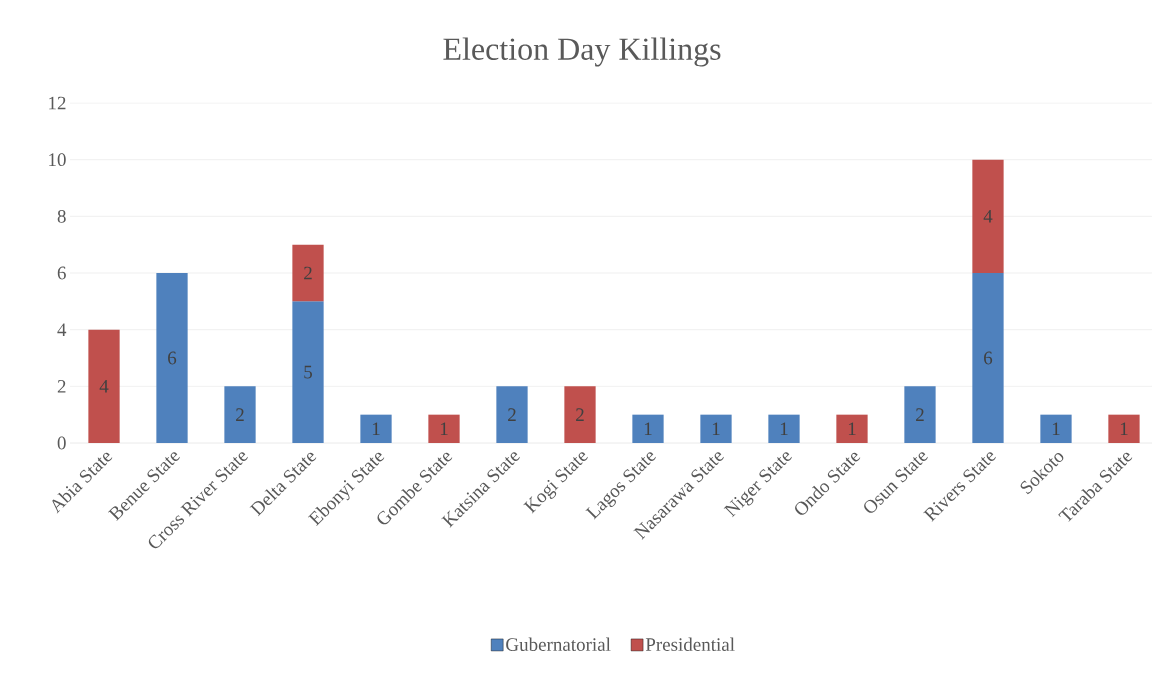 The image size is (1152, 675). I want to click on y-tick-label: 4, so click(62, 329).